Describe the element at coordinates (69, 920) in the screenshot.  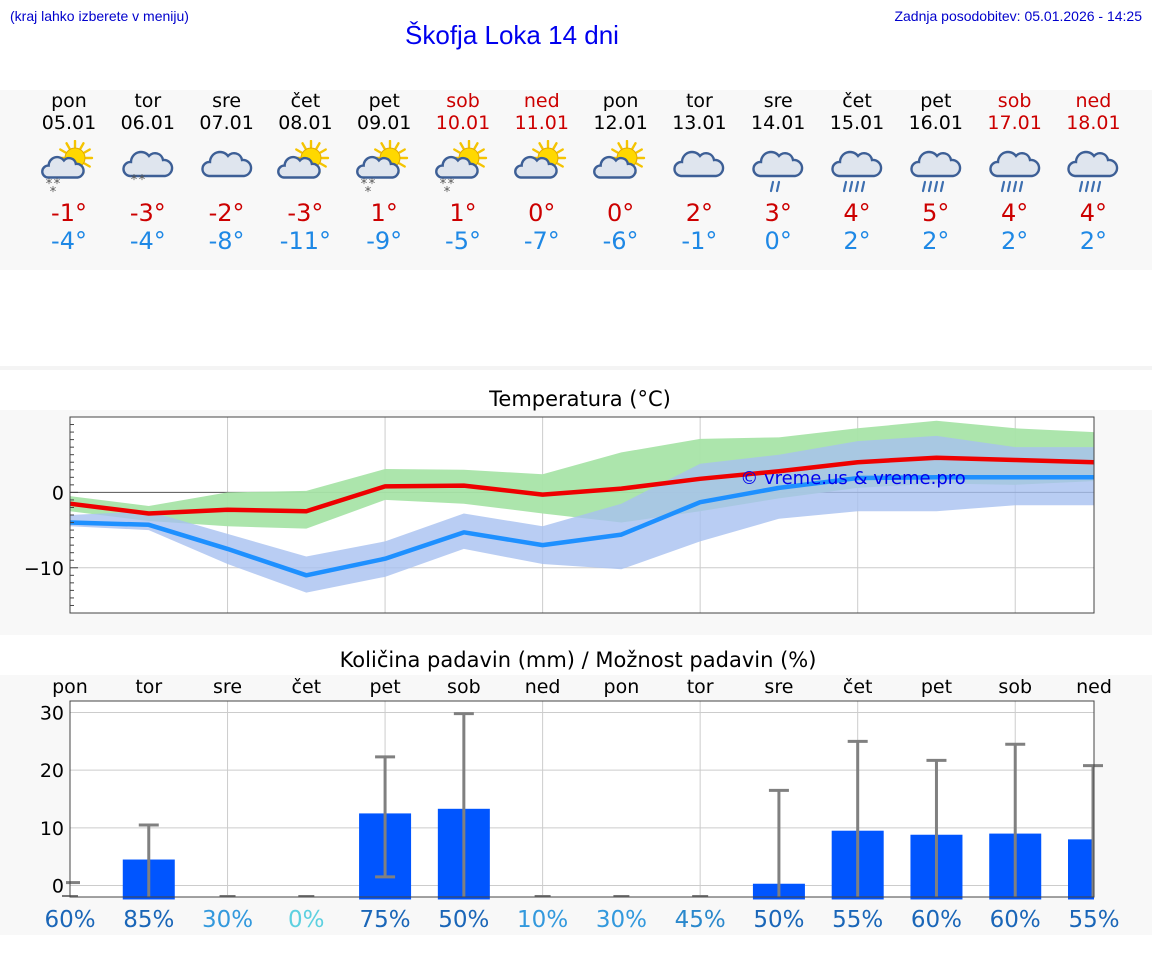
I see `precip-probability: 60%` at that location.